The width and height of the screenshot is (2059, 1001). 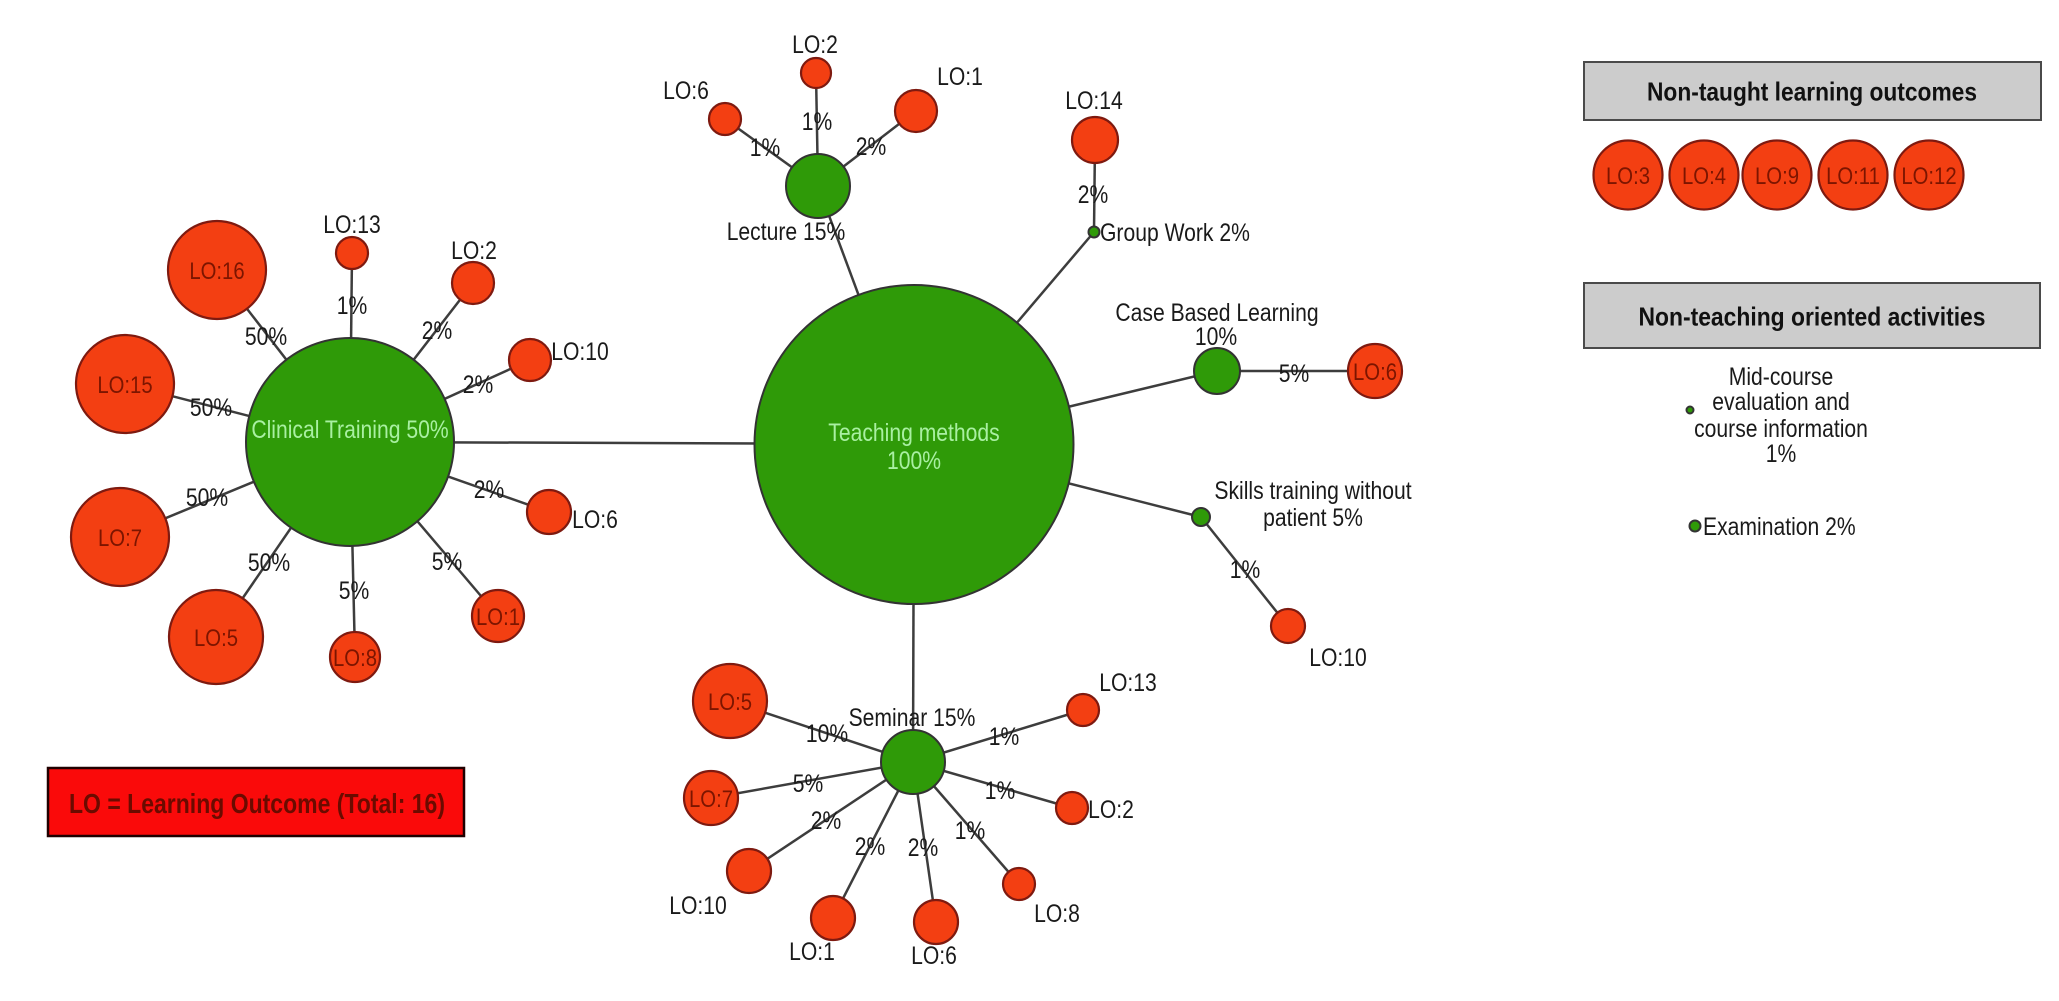 What do you see at coordinates (257, 803) in the screenshot?
I see `svg-text:LO = Learning Outcome (Total:: LO = Learning Outcome (Total: 16)` at bounding box center [257, 803].